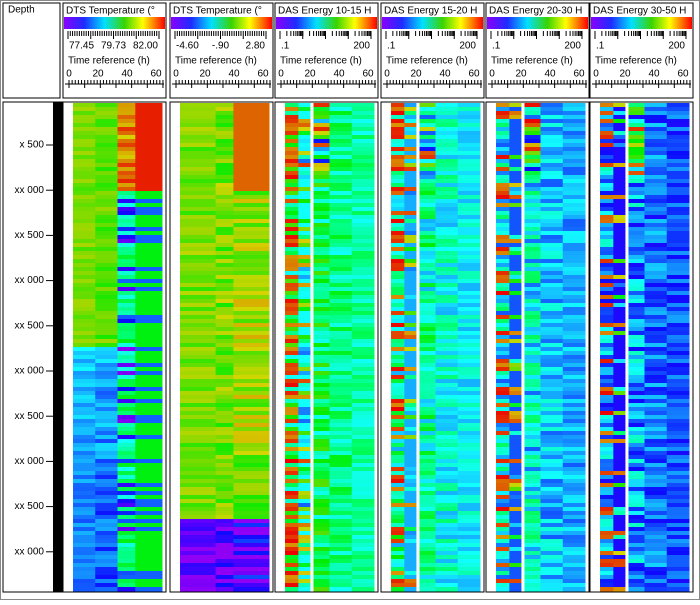  What do you see at coordinates (430, 11) in the screenshot?
I see `track-title: DAS Energy 15-20 H` at bounding box center [430, 11].